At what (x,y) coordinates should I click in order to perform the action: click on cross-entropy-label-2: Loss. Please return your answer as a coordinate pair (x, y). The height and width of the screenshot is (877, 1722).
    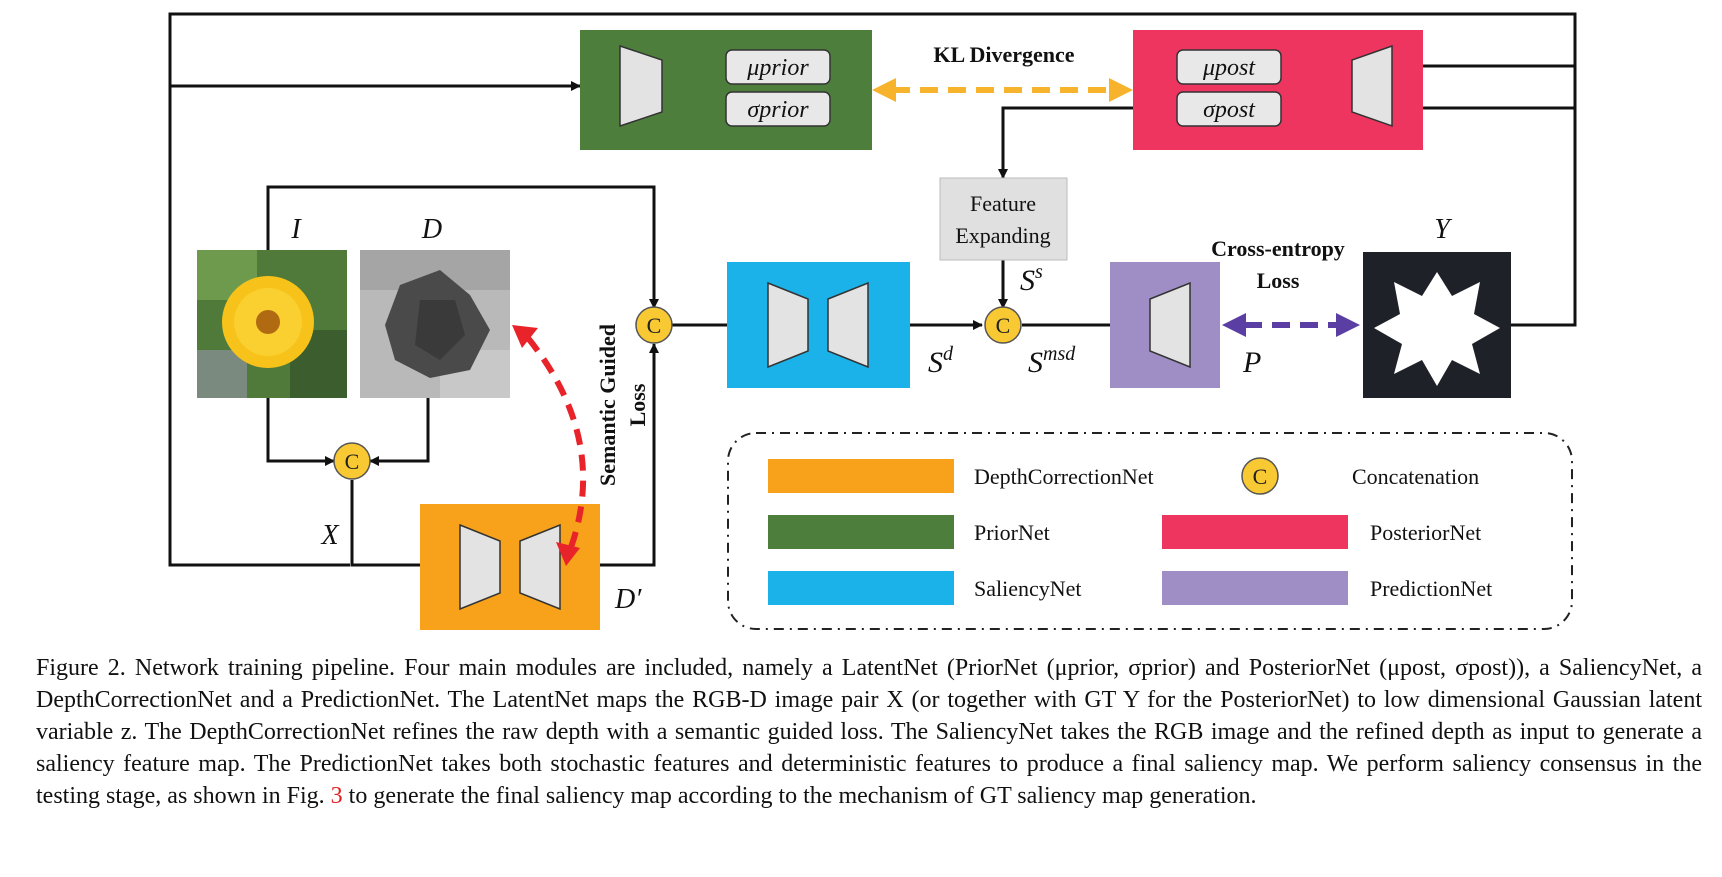
    Looking at the image, I should click on (1278, 280).